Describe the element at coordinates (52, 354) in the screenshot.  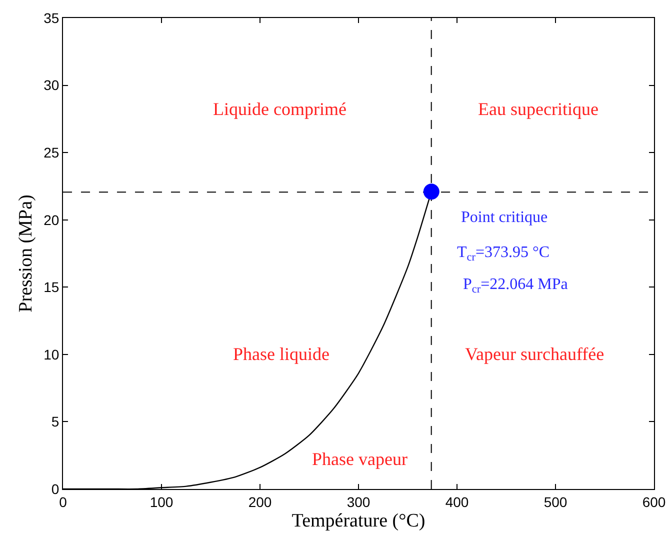
I see `y-tick-label: 10` at that location.